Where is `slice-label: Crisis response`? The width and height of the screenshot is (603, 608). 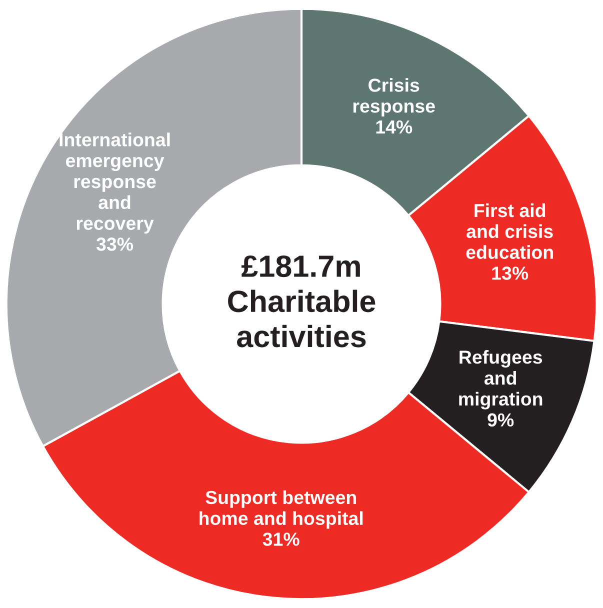 slice-label: Crisis response is located at coordinates (394, 97).